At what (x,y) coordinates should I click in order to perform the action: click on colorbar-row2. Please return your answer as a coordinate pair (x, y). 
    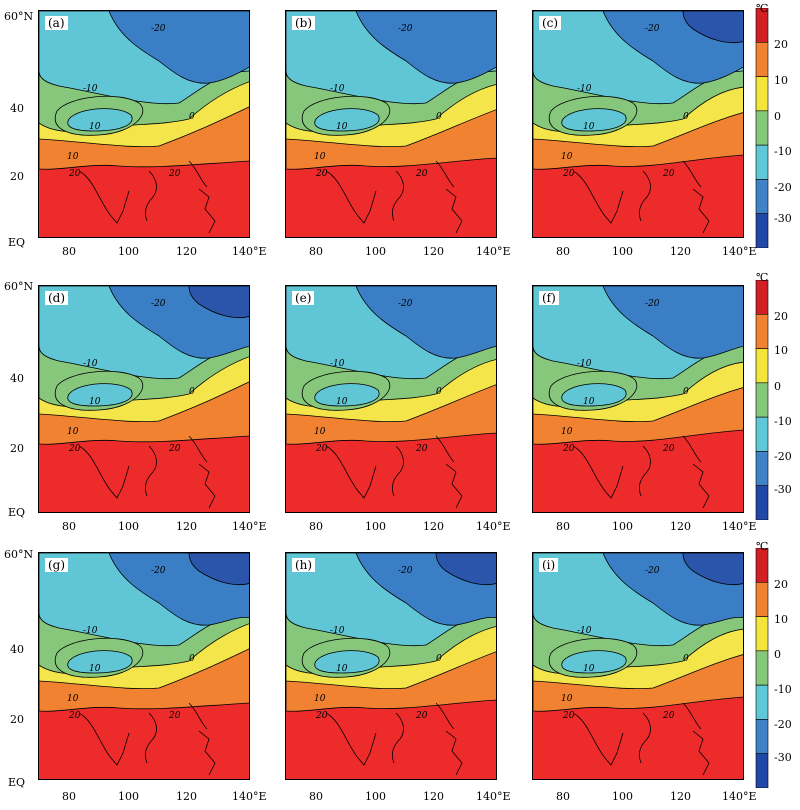
    Looking at the image, I should click on (762, 400).